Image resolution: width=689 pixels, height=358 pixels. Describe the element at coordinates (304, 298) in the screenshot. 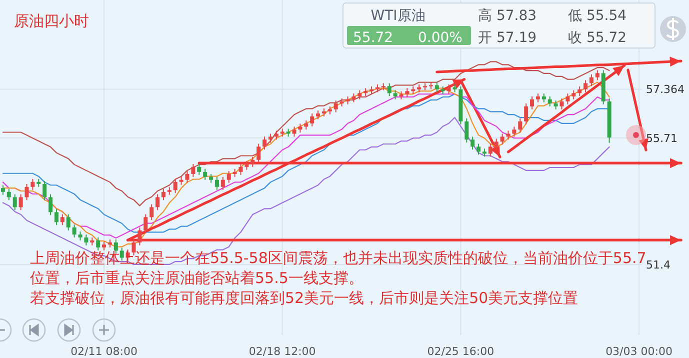

I see `annotation: 若支撑破位，原油很有可能再度回落到52美元一线，后市则是关注50美元支撑位置` at that location.